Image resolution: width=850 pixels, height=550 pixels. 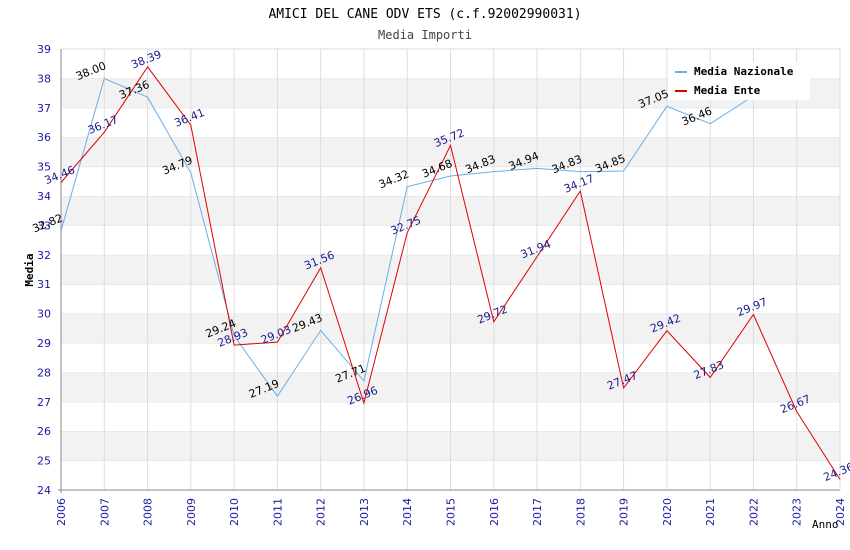 What do you see at coordinates (44, 108) in the screenshot?
I see `y-tick-label: 37` at bounding box center [44, 108].